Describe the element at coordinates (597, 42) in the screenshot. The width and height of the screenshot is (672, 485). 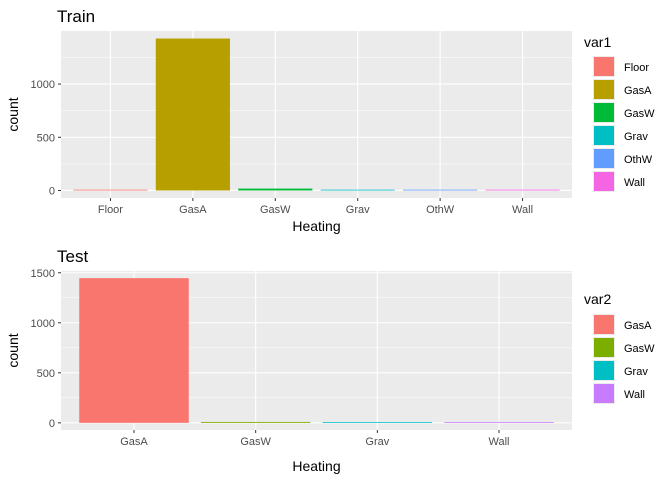
I see `legend-title: var1` at that location.